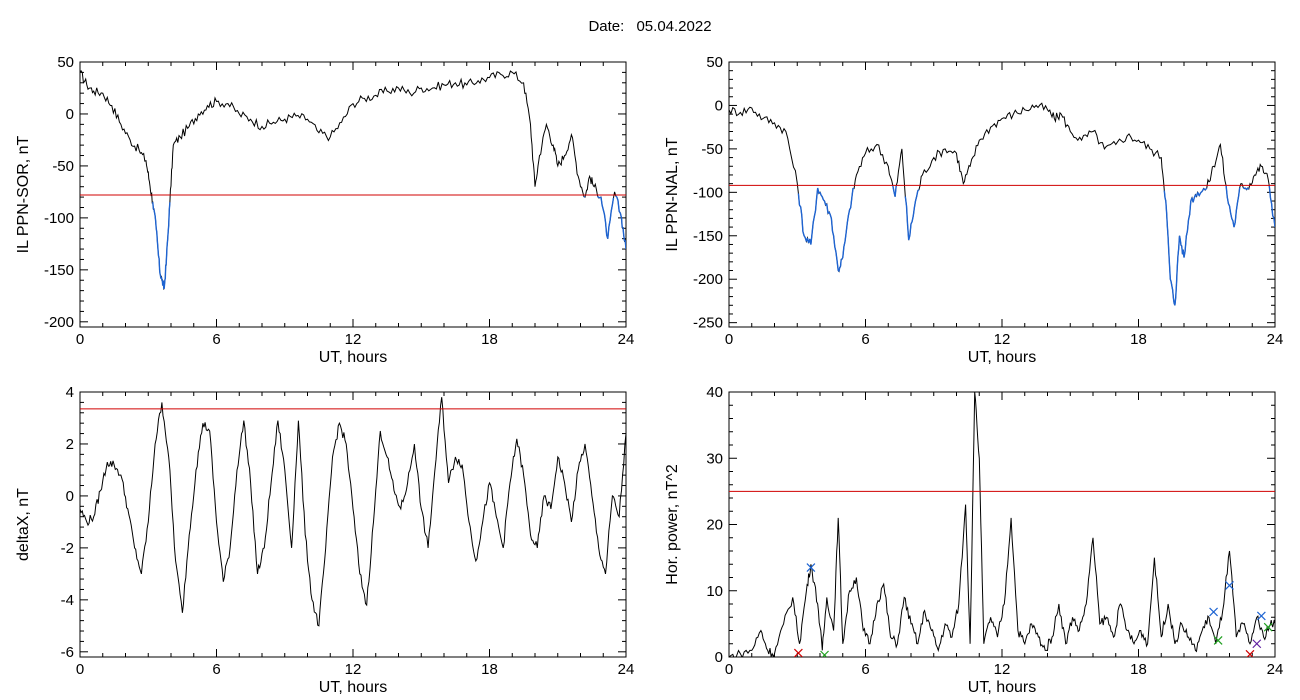 The width and height of the screenshot is (1300, 700). What do you see at coordinates (714, 591) in the screenshot?
I see `y-tick-label: 10` at bounding box center [714, 591].